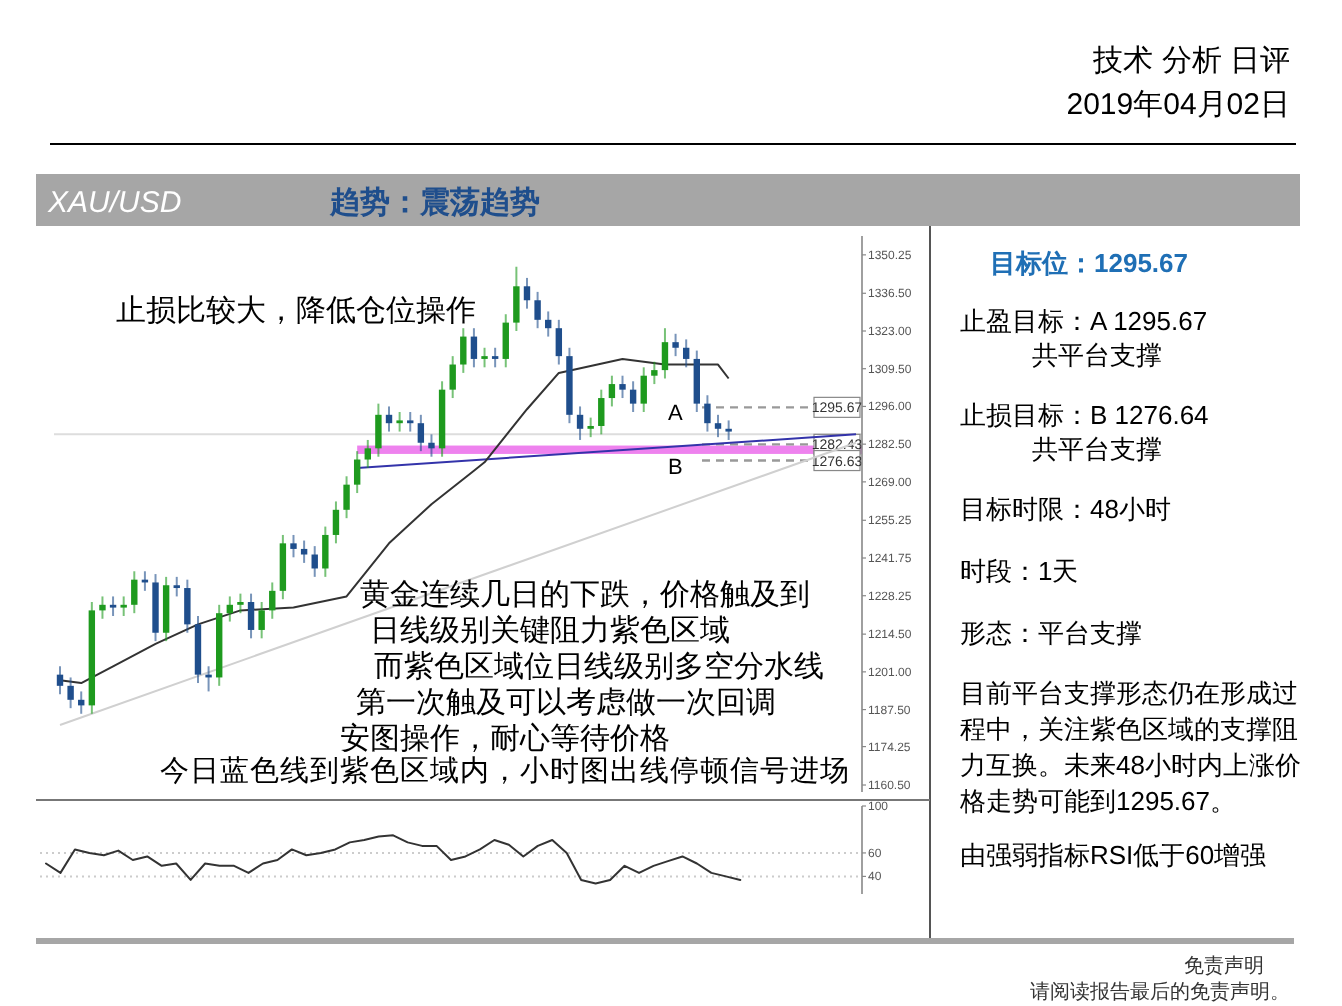  I want to click on chart-subtitle: 趋势：震荡趋势, so click(434, 203).